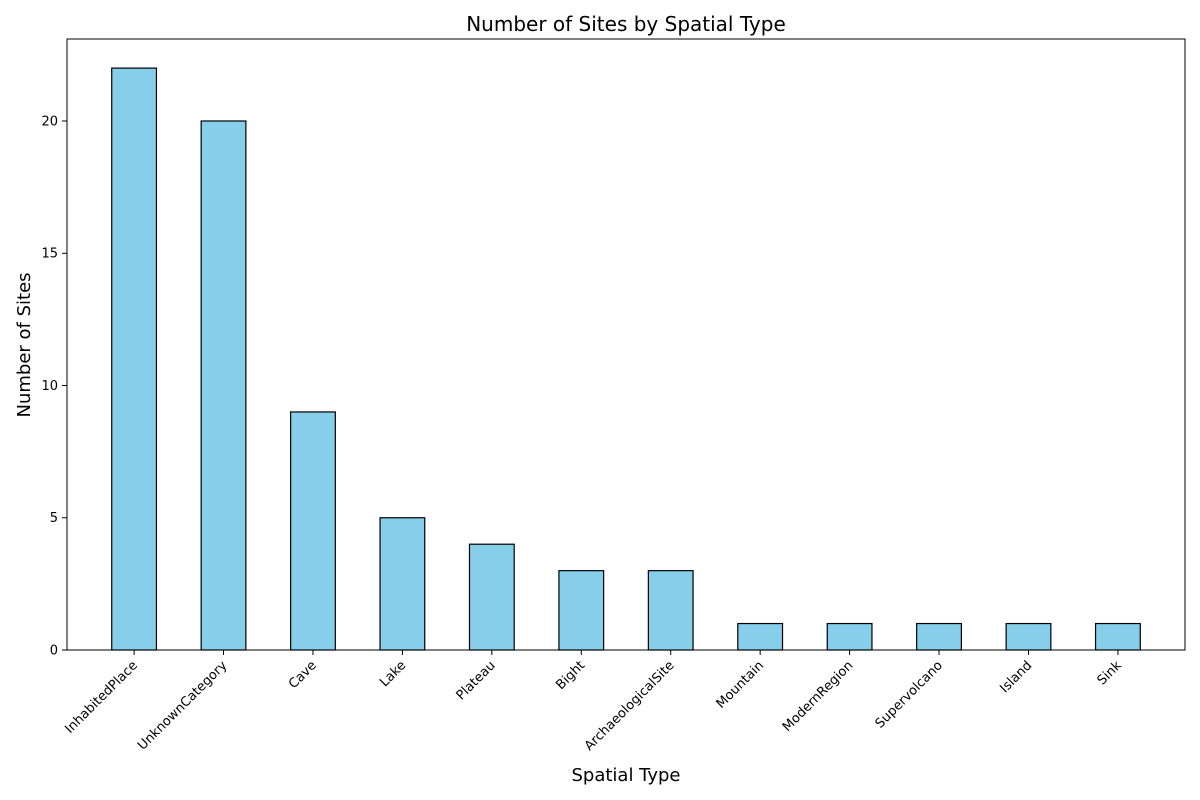 The image size is (1200, 800). What do you see at coordinates (1028, 636) in the screenshot?
I see `bar-island` at bounding box center [1028, 636].